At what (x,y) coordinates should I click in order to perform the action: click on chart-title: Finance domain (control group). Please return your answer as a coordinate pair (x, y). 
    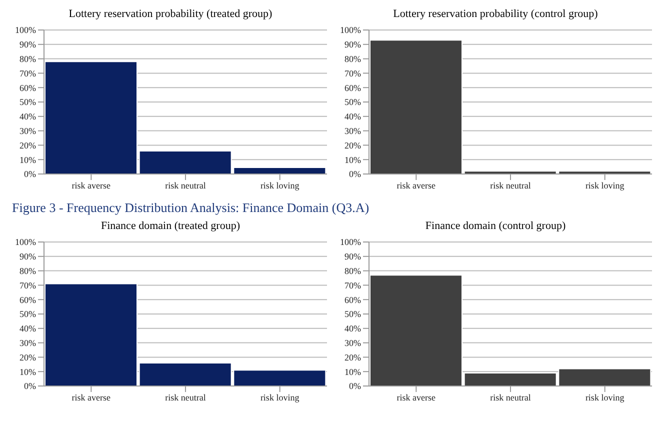
    Looking at the image, I should click on (495, 227).